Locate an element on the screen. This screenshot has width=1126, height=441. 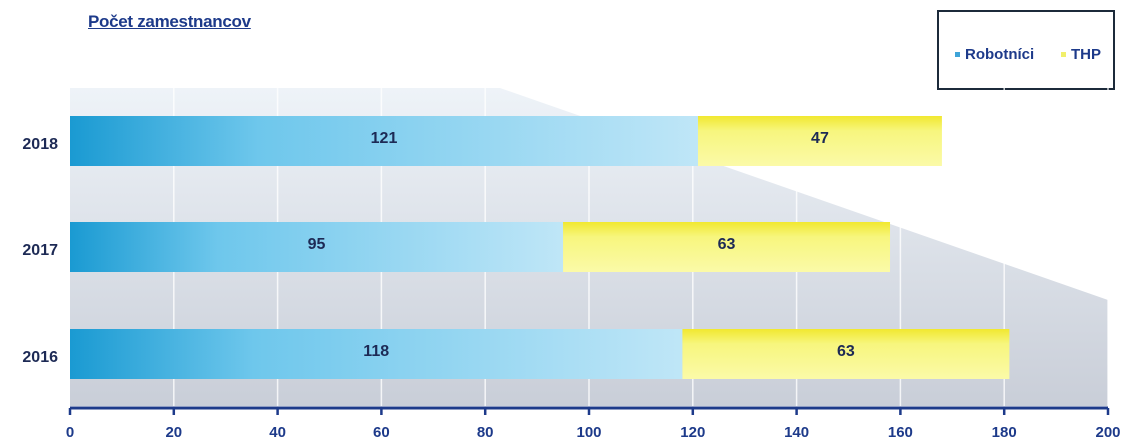
x-tick-label: 140 is located at coordinates (796, 432).